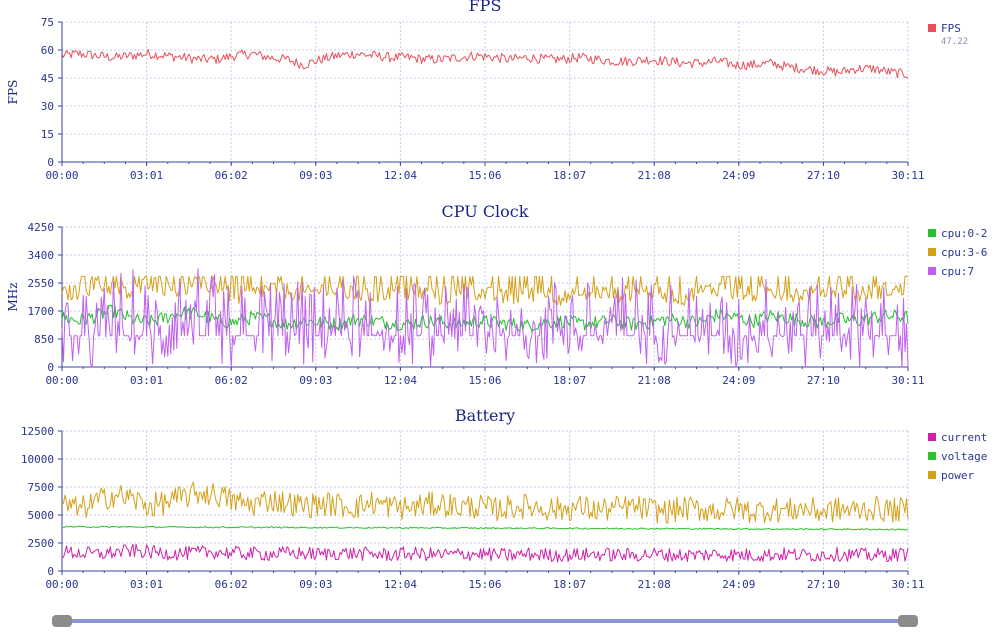 The image size is (1000, 635). What do you see at coordinates (41, 515) in the screenshot?
I see `y-tick-label: 5000` at bounding box center [41, 515].